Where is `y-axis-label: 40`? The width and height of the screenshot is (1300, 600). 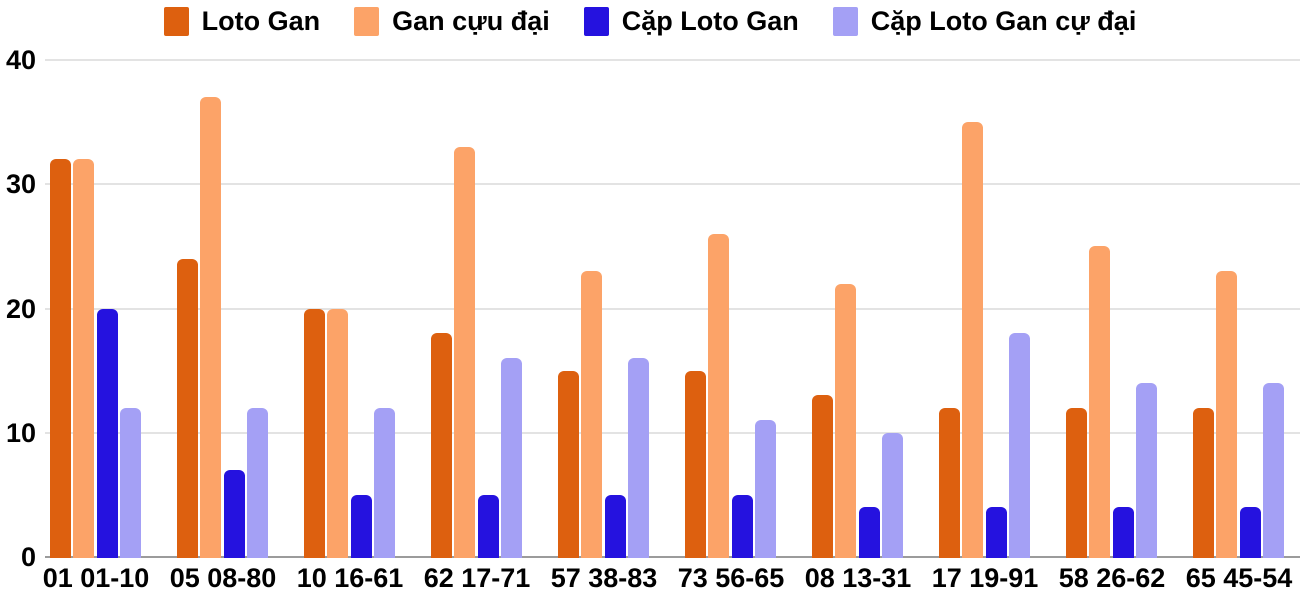 y-axis-label: 40 is located at coordinates (20, 60).